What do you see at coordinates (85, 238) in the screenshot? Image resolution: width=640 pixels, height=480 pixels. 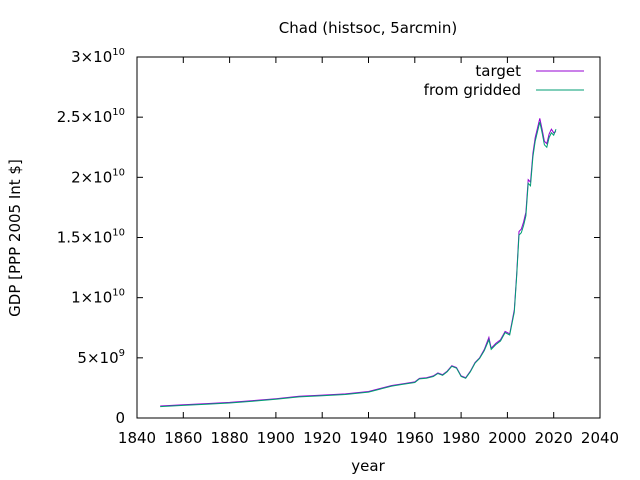 I see `y-tick-mantissa: 1.5×10` at bounding box center [85, 238].